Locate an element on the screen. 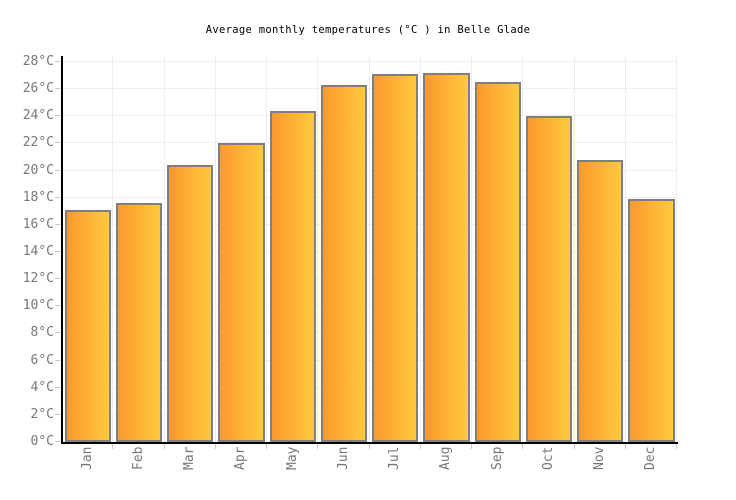 The height and width of the screenshot is (500, 736). bar-feb is located at coordinates (138, 322).